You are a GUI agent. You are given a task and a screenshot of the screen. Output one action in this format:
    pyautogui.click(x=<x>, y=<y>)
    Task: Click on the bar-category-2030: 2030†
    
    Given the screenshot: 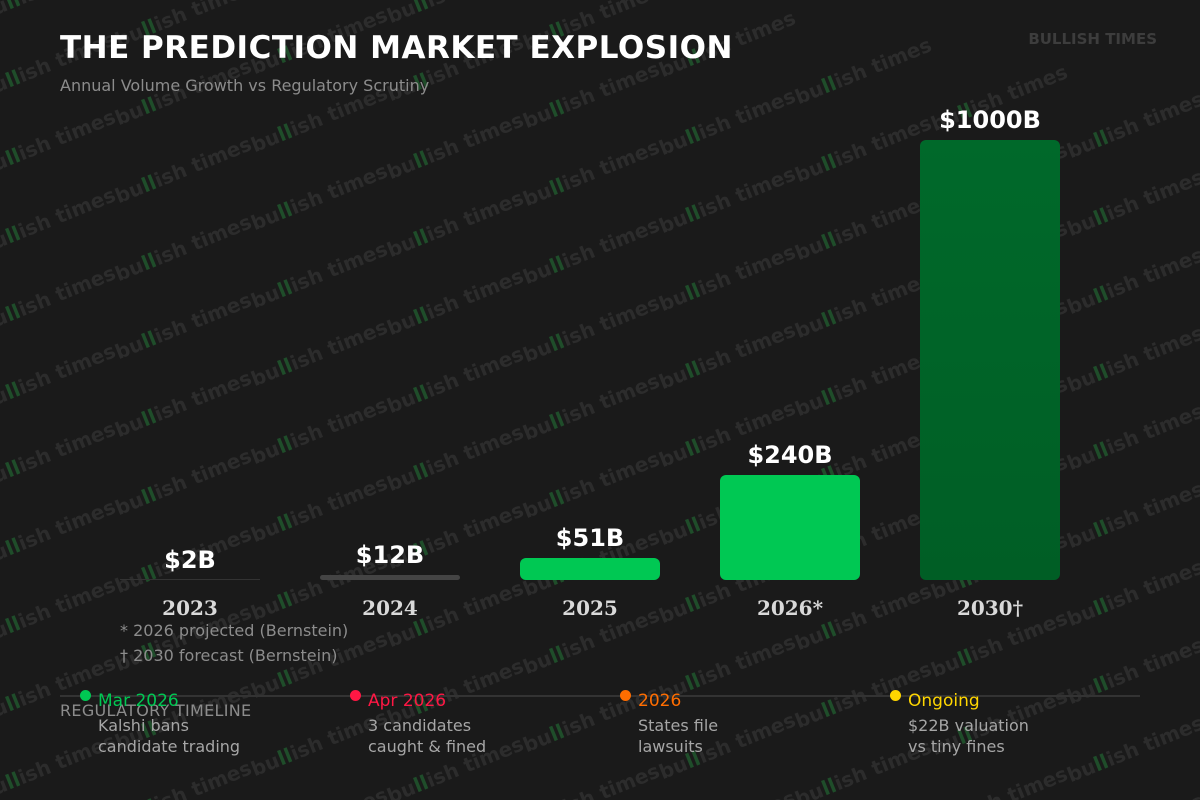 What is the action you would take?
    pyautogui.click(x=990, y=608)
    